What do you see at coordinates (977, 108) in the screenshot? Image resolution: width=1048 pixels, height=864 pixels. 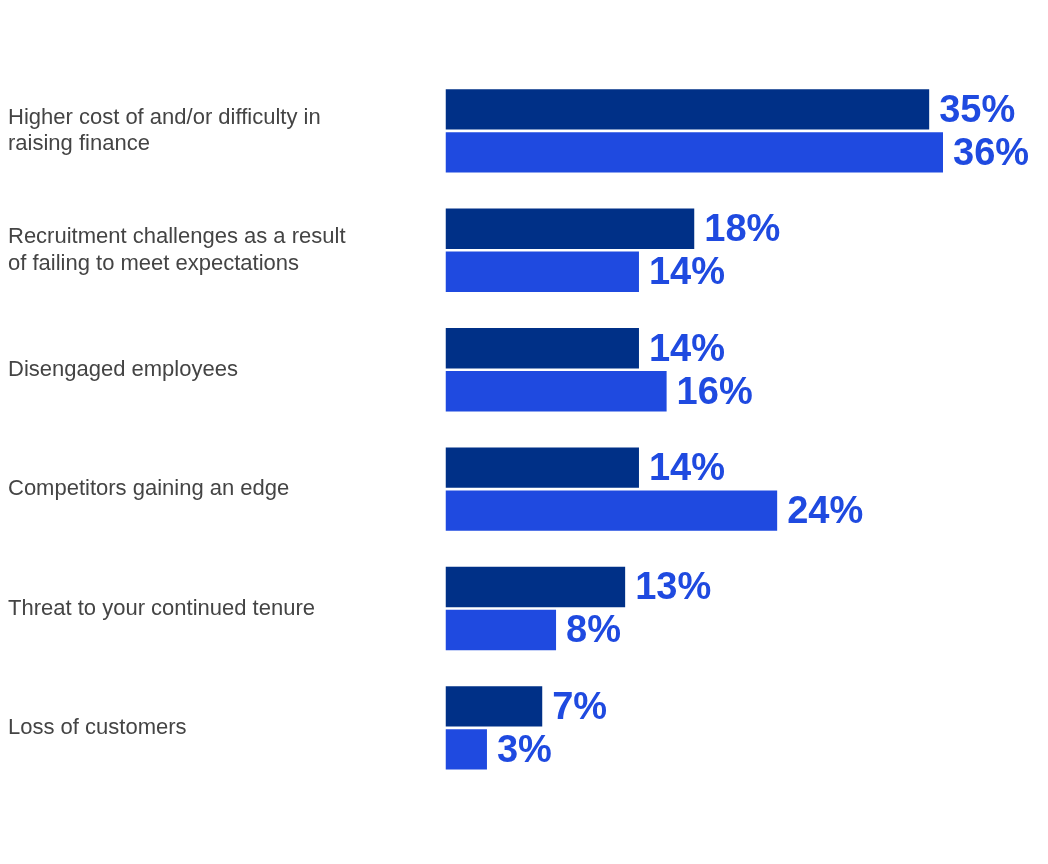 I see `data-label: 35%` at bounding box center [977, 108].